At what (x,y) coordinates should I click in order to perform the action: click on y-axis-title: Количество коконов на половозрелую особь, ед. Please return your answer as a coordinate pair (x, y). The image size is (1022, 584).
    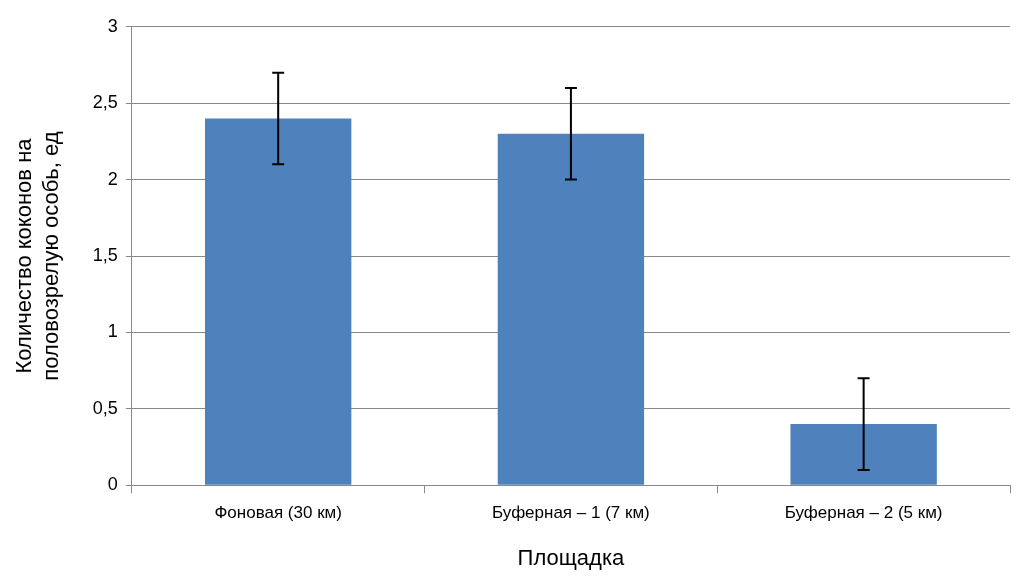
    Looking at the image, I should click on (37, 256).